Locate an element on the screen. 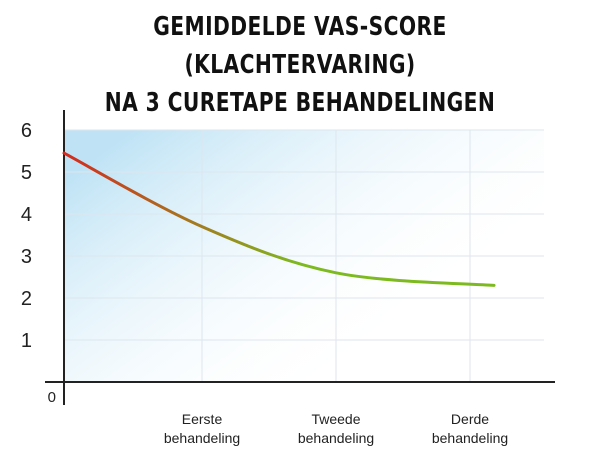  chart-title-line-2: NA 3 CURETAPE BEHANDELINGEN is located at coordinates (300, 103).